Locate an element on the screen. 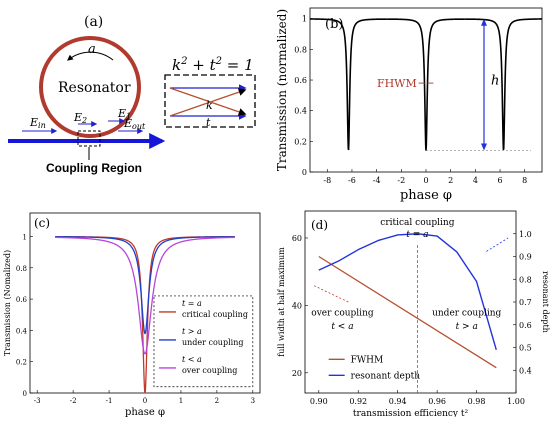 The image size is (550, 421). y-tick-label-b: 0.2 is located at coordinates (300, 141).